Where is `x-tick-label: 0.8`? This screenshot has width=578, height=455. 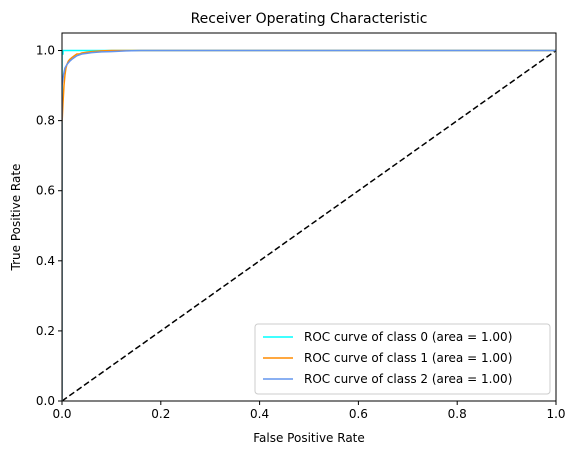 x-tick-label: 0.8 is located at coordinates (457, 414).